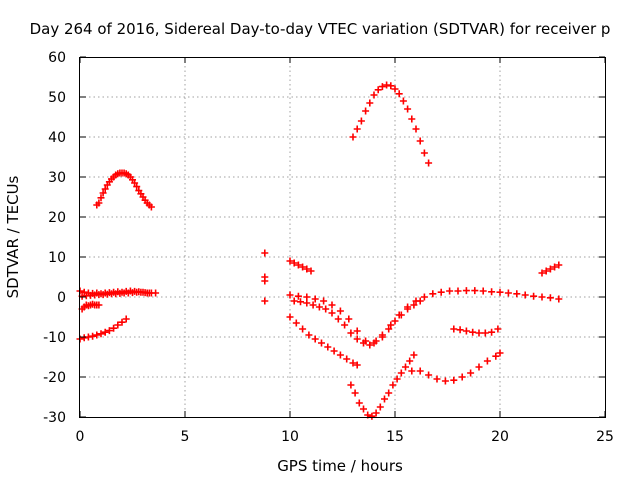 This screenshot has height=480, width=640. What do you see at coordinates (57, 58) in the screenshot?
I see `y-tick-label: 60` at bounding box center [57, 58].